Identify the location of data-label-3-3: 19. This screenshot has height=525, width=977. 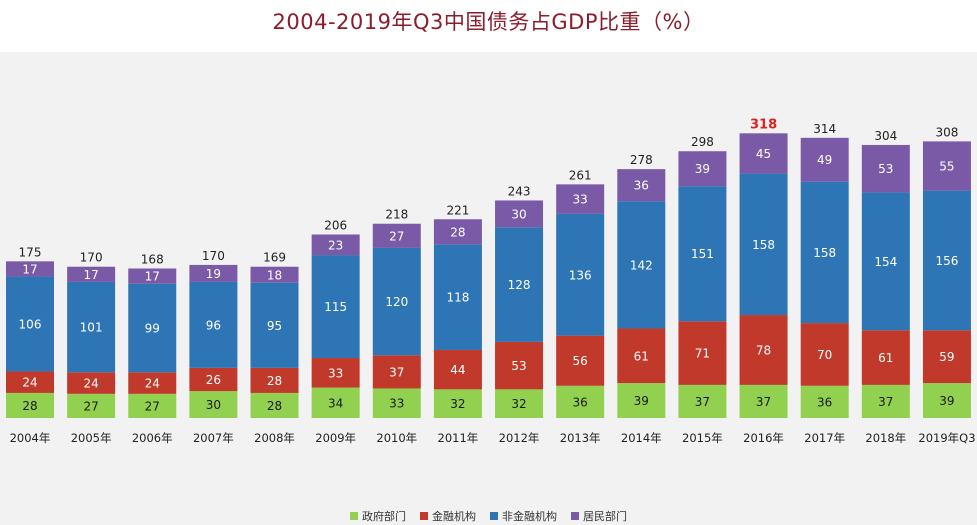
(213, 274).